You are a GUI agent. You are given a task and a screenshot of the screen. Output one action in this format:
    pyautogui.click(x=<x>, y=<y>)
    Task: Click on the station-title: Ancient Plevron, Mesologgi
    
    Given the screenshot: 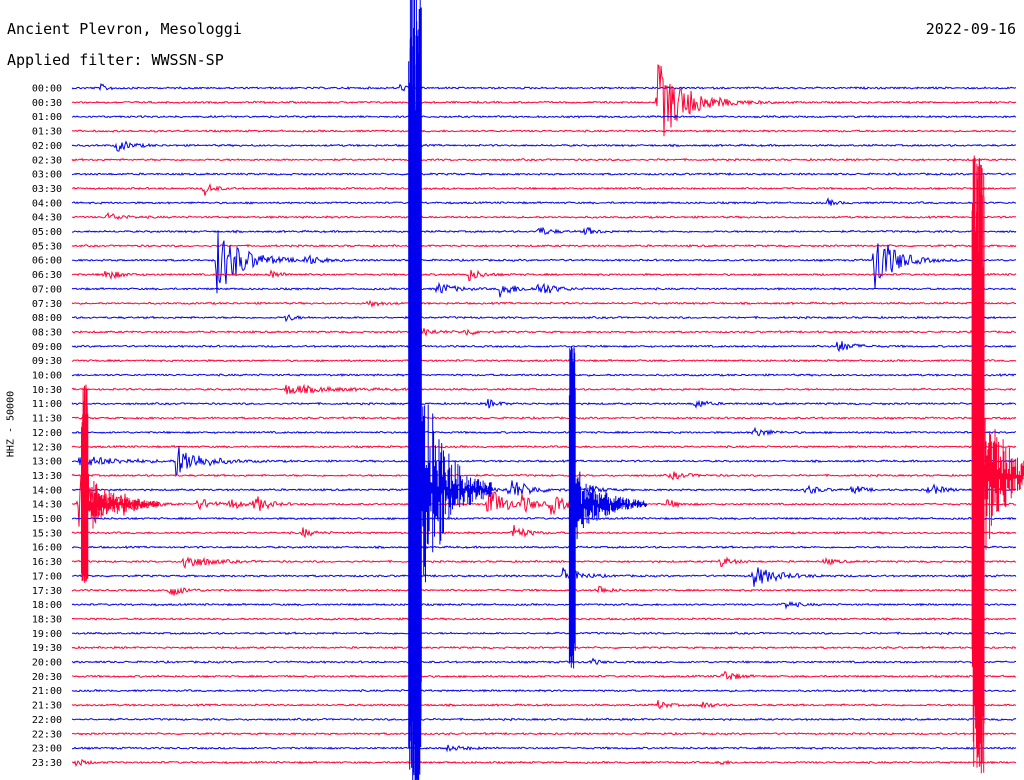 What is the action you would take?
    pyautogui.click(x=124, y=29)
    